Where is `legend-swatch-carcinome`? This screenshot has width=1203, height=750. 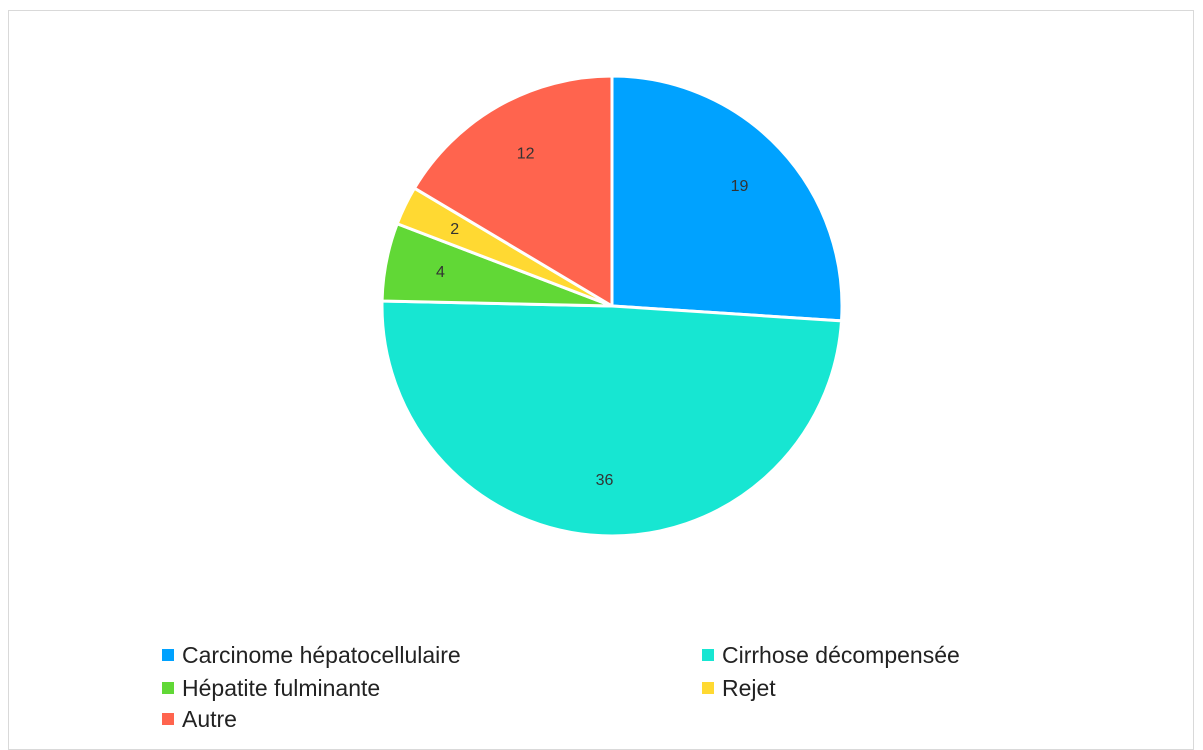
legend-swatch-carcinome is located at coordinates (168, 655).